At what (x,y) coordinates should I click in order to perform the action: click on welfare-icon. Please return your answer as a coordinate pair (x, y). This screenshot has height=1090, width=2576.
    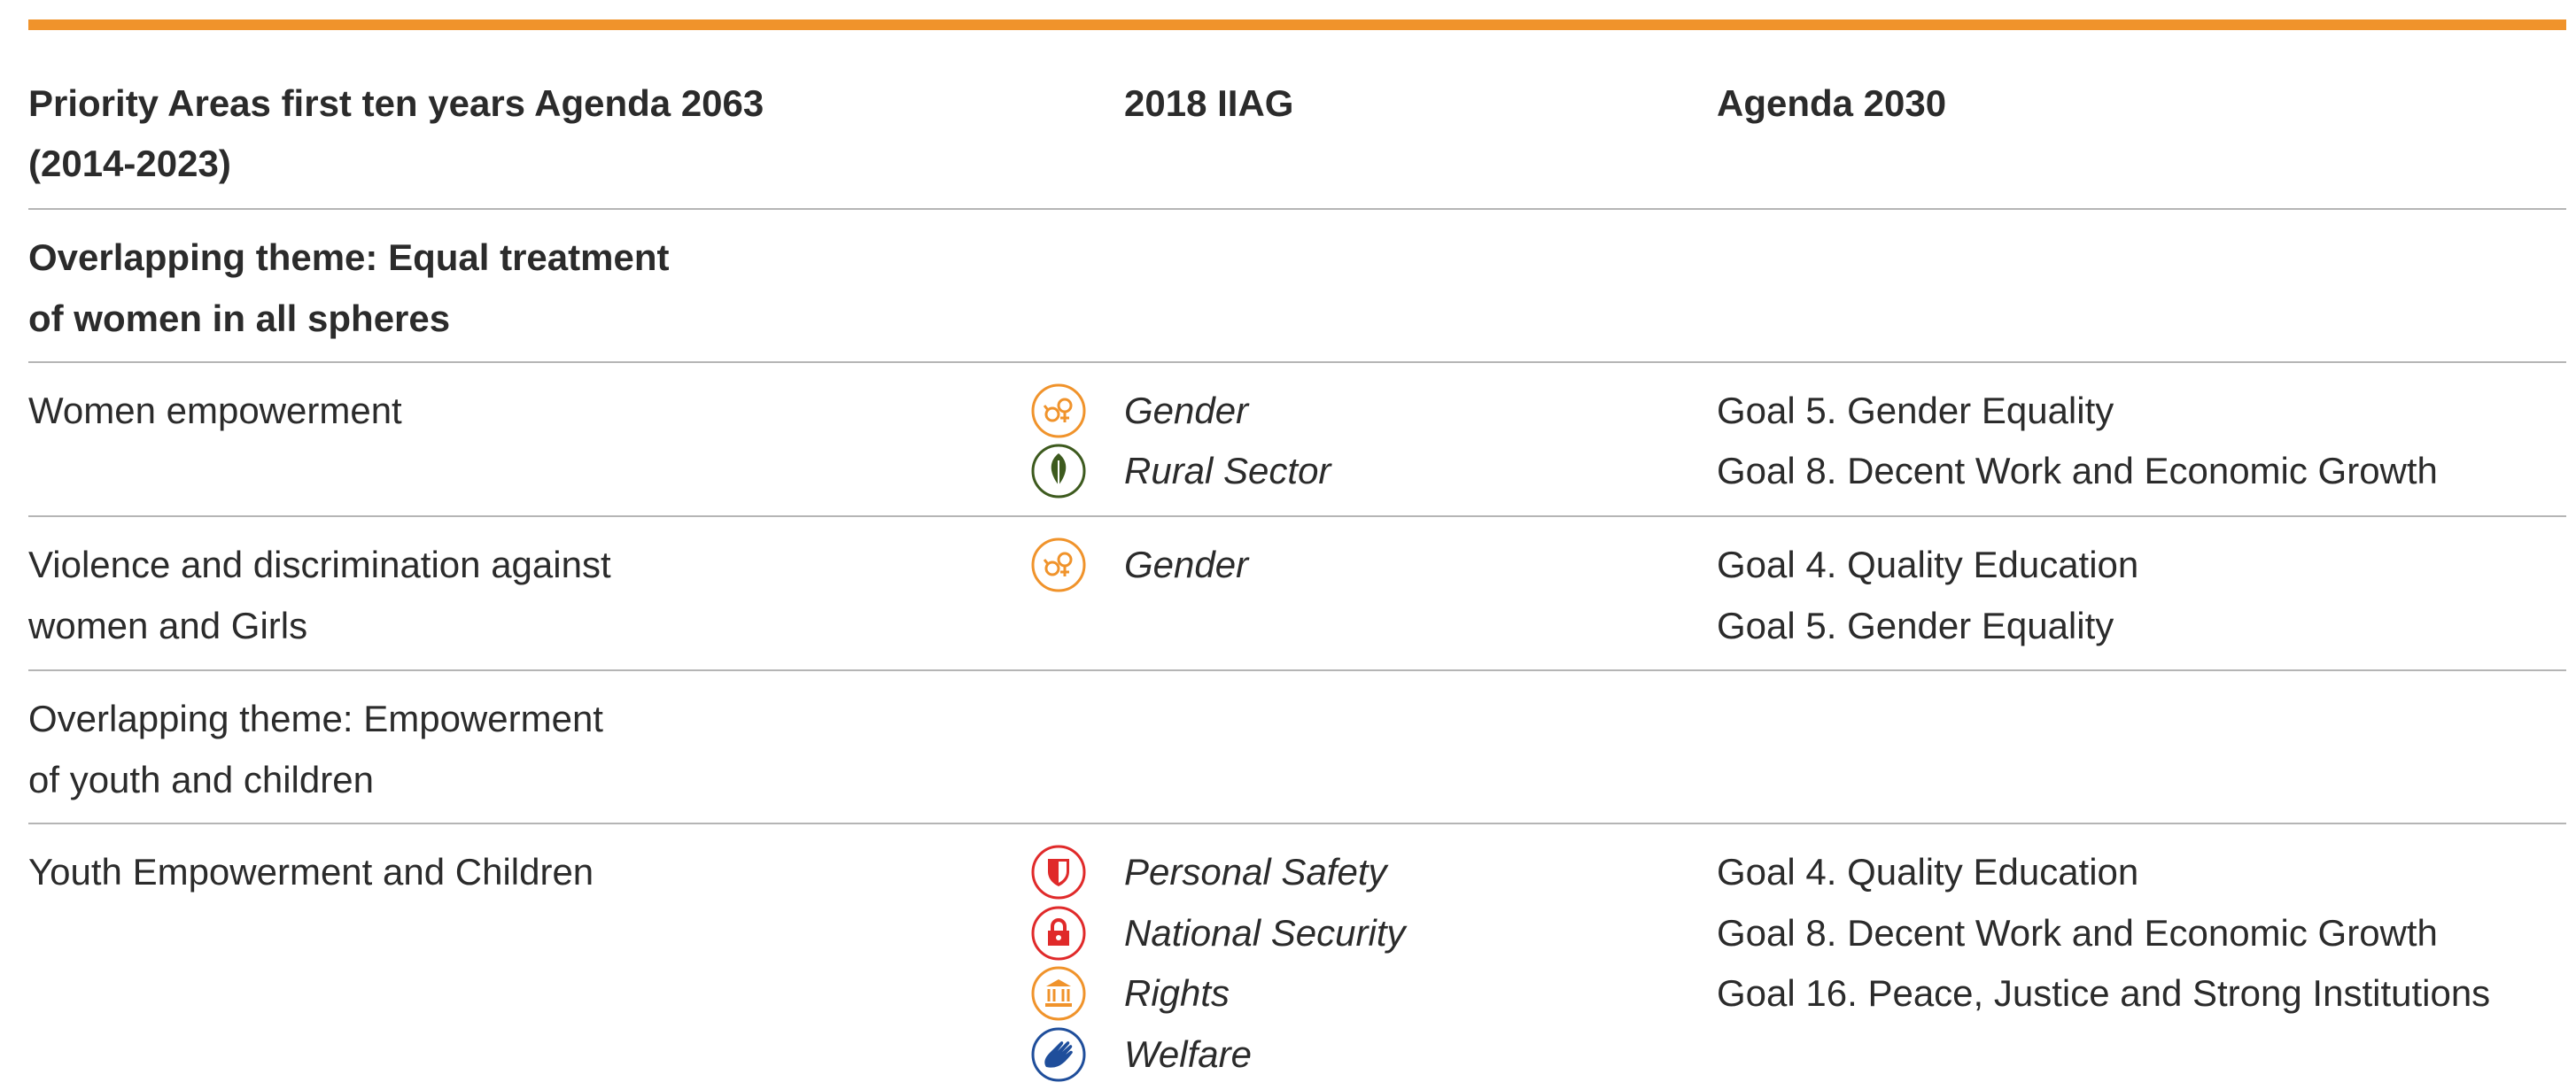
    Looking at the image, I should click on (1058, 1055).